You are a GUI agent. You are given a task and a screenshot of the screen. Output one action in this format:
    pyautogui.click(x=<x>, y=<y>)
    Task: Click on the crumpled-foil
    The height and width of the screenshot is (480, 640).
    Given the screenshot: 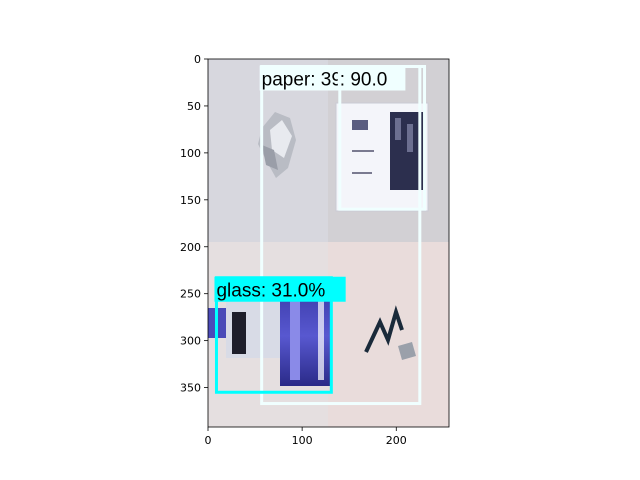 What is the action you would take?
    pyautogui.click(x=277, y=145)
    